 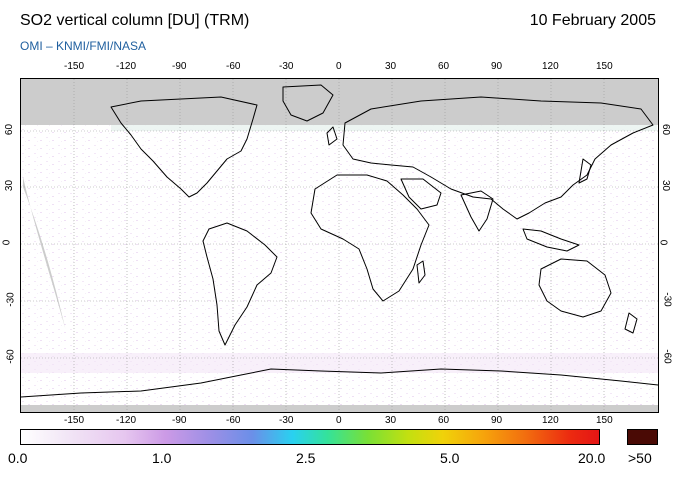 I want to click on no-data-arctic, so click(x=339, y=102).